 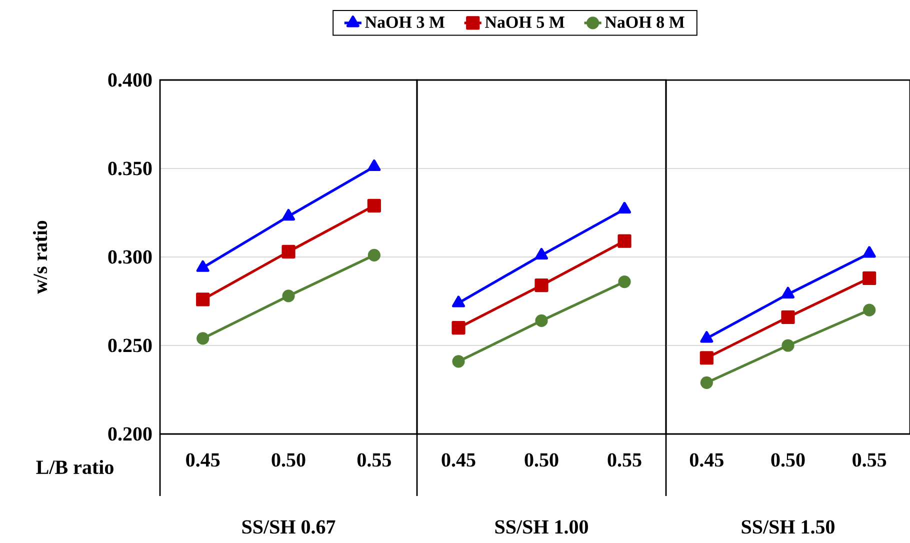 What do you see at coordinates (130, 345) in the screenshot?
I see `y-tick-label: 0.250` at bounding box center [130, 345].